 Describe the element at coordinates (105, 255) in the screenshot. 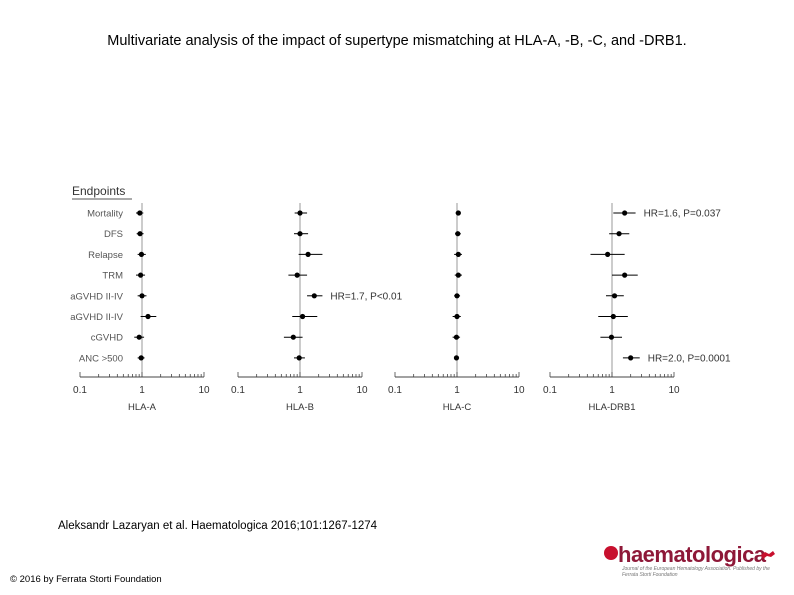

I see `endpoint-label: Relapse` at that location.